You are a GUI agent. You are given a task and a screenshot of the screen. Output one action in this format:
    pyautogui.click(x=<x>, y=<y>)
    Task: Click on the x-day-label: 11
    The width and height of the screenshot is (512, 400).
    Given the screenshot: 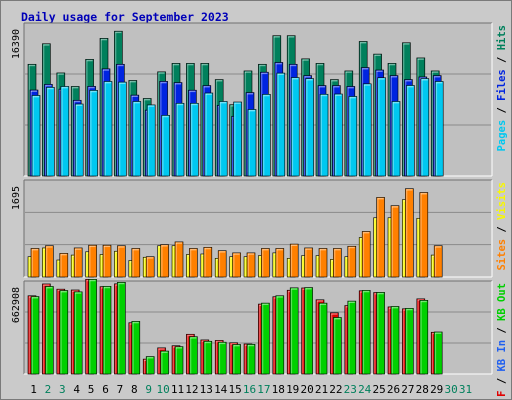 What is the action you would take?
    pyautogui.click(x=177, y=389)
    